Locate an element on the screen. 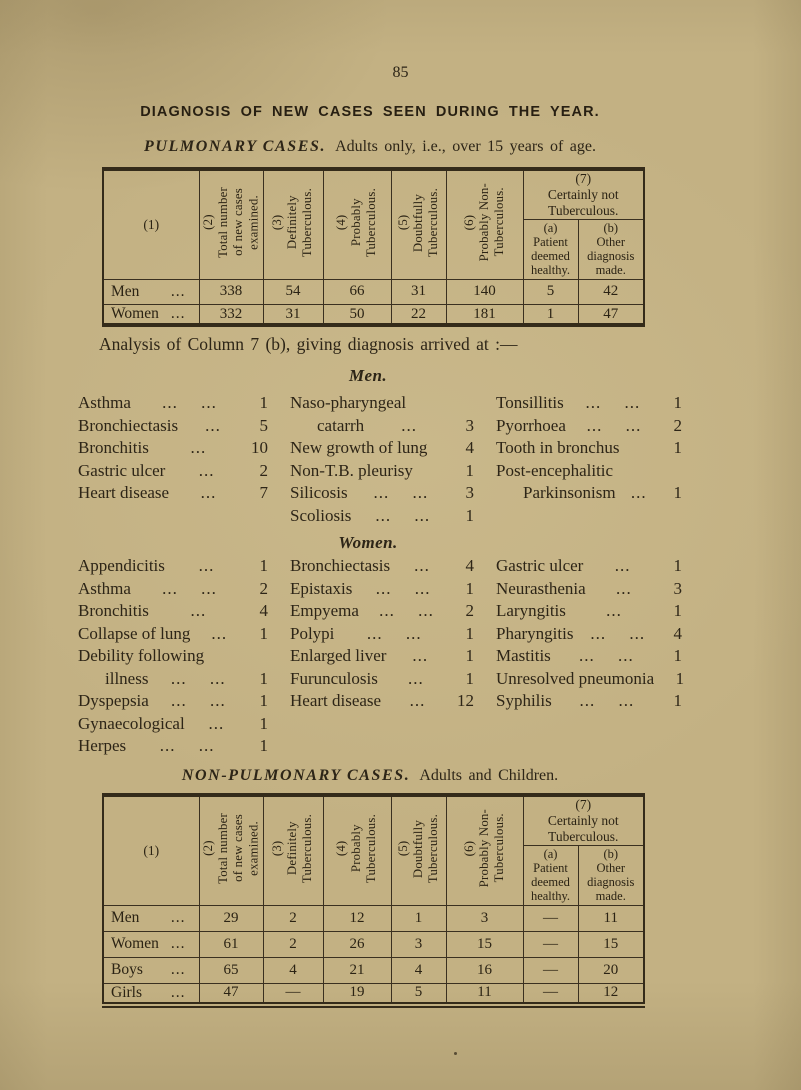 This screenshot has height=1090, width=801. diagnosis-entry: Enlarged liver... 1 is located at coordinates (382, 656).